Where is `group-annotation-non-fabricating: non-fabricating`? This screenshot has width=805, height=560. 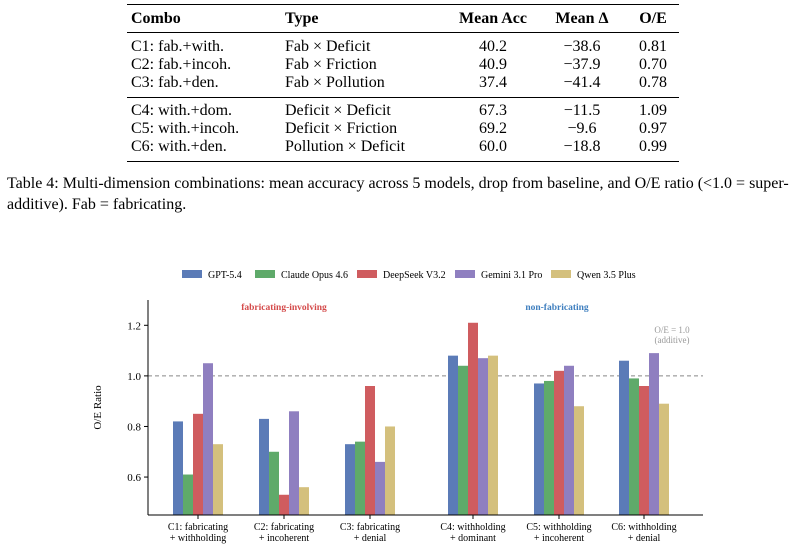 group-annotation-non-fabricating: non-fabricating is located at coordinates (557, 308).